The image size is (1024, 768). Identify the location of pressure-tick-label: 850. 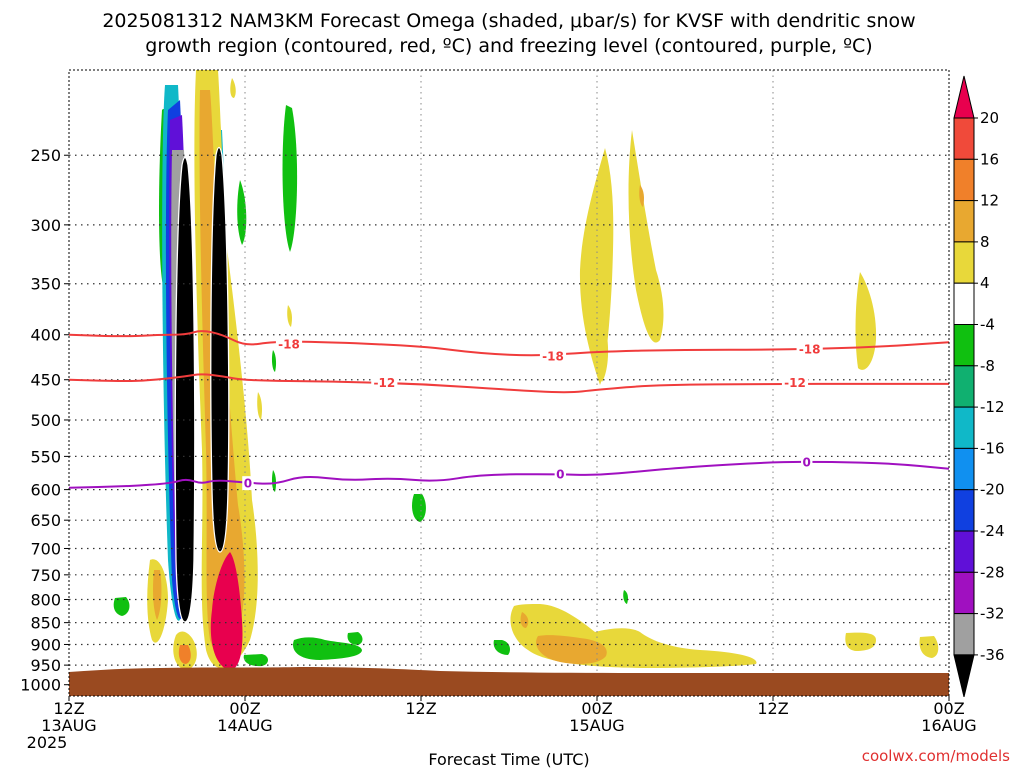
(45, 623).